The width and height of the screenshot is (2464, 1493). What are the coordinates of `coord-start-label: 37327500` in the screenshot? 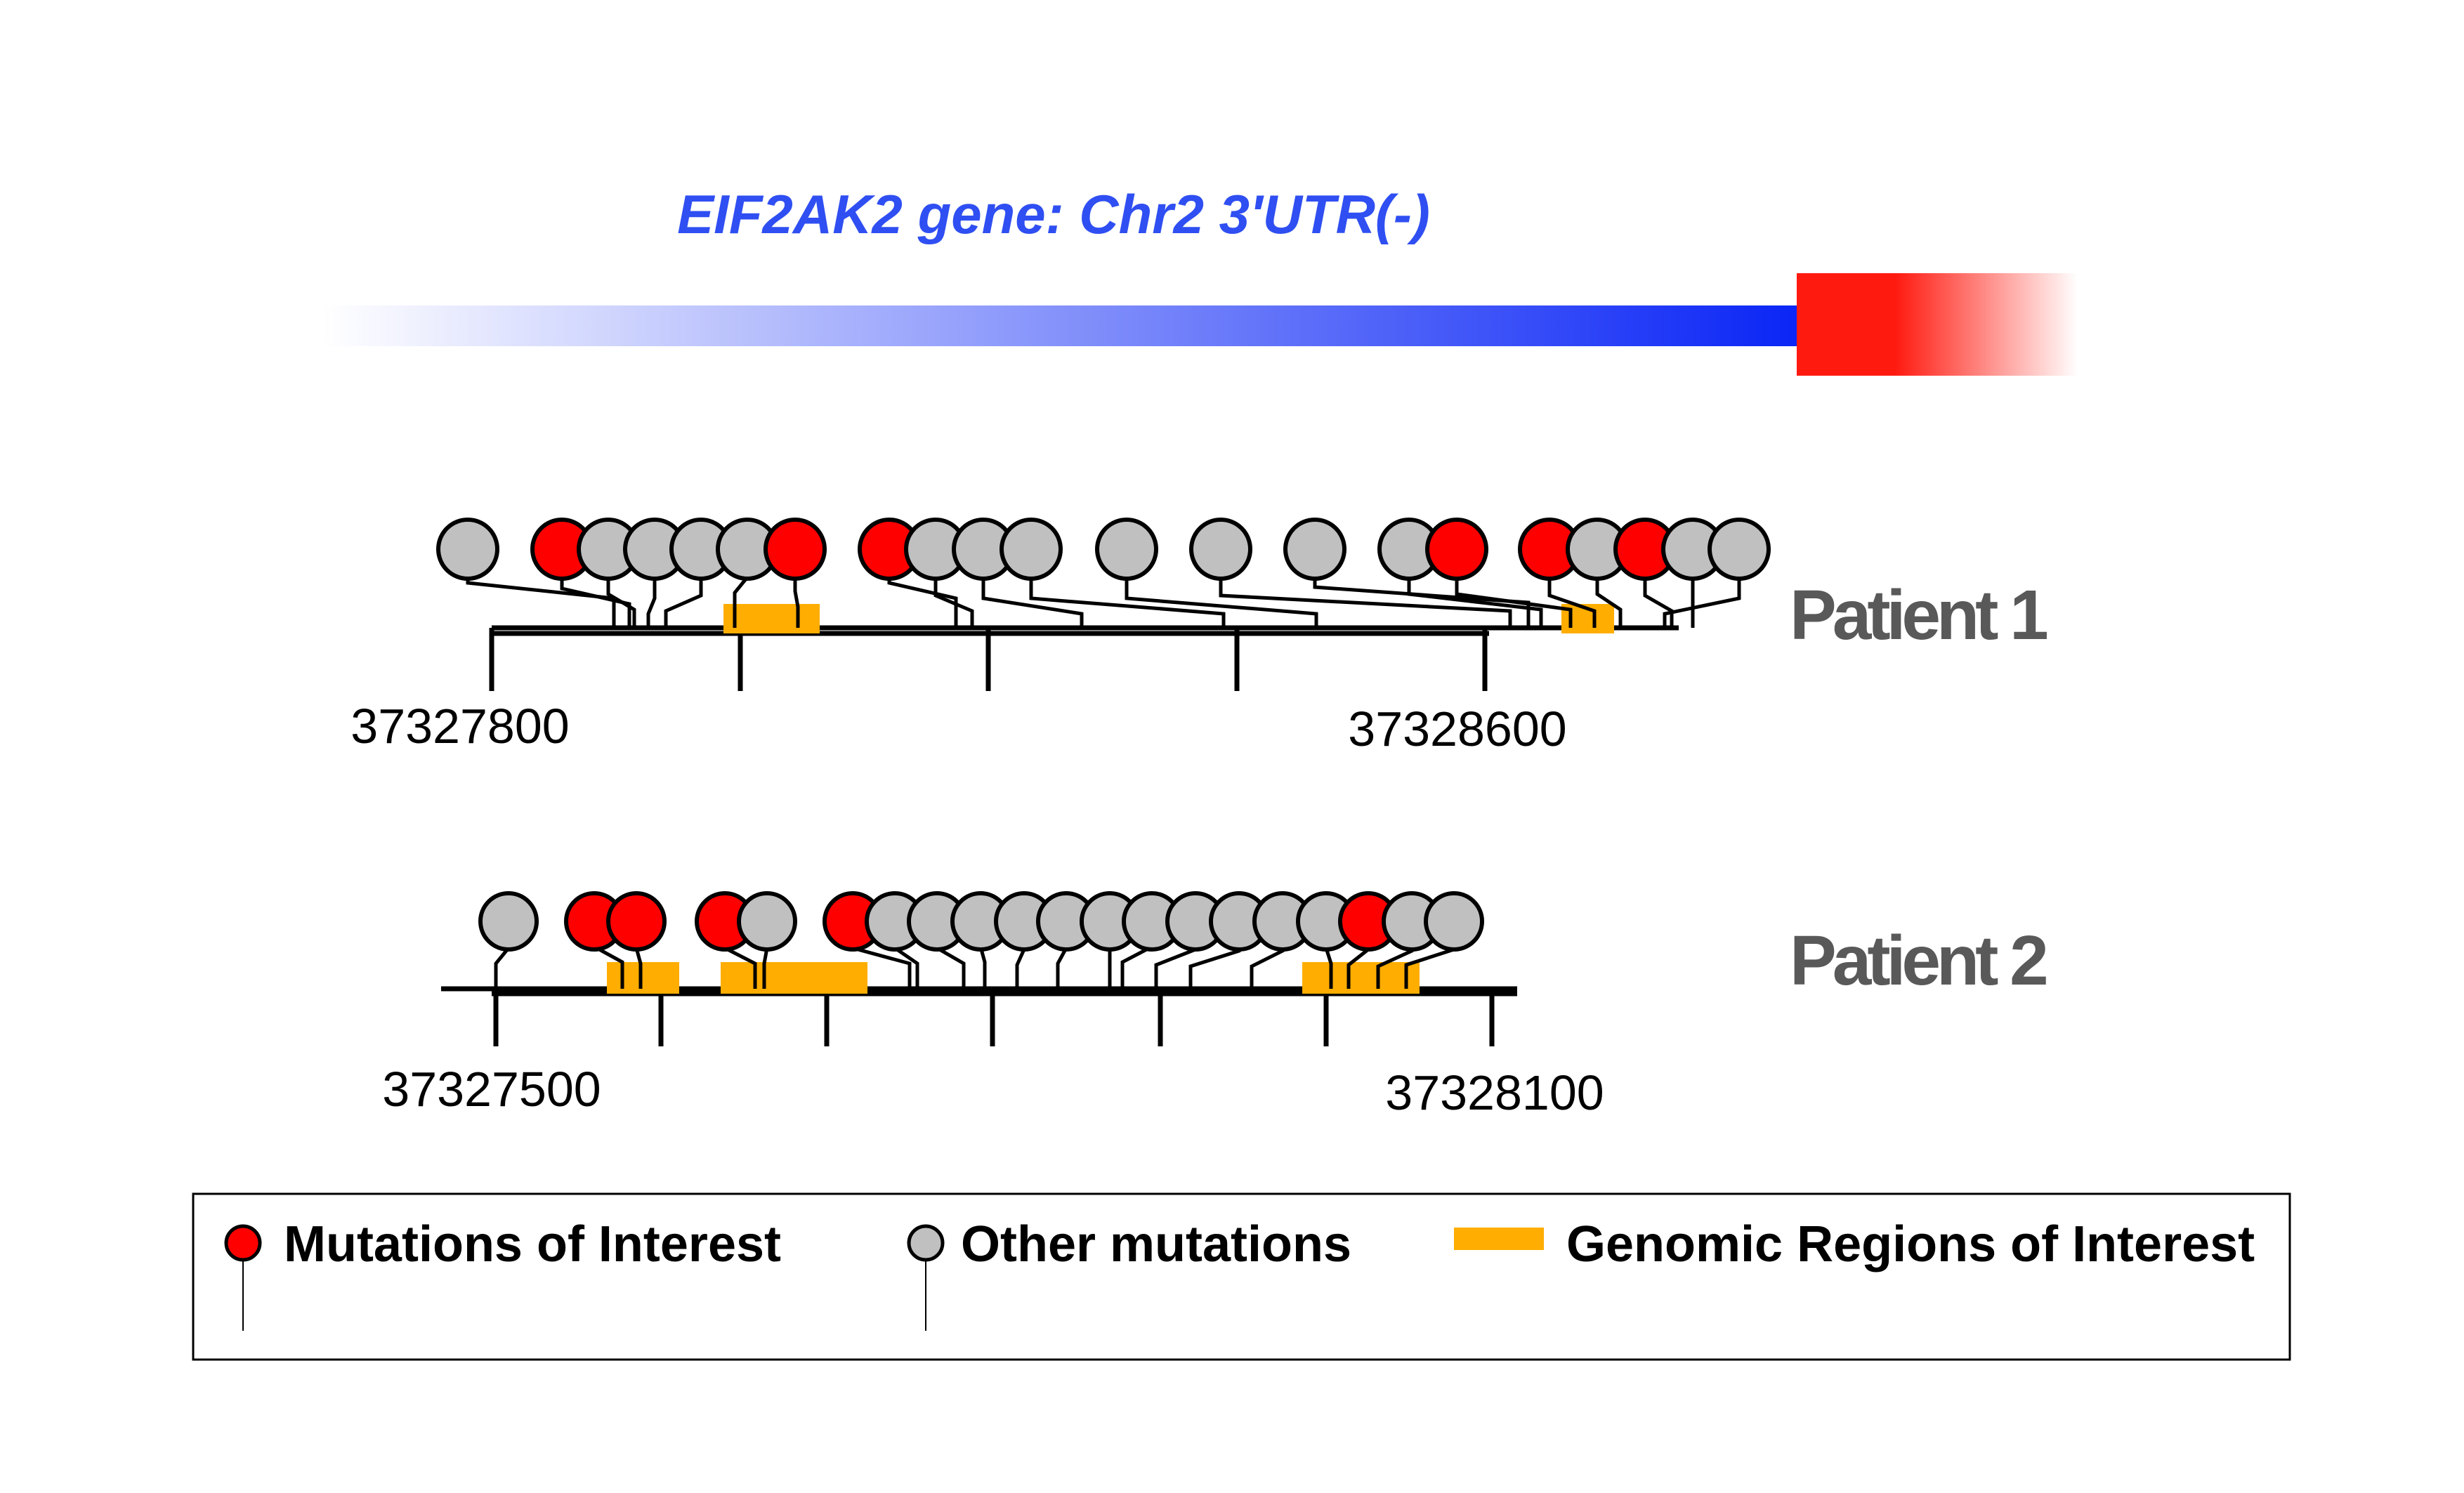 It's located at (491, 1089).